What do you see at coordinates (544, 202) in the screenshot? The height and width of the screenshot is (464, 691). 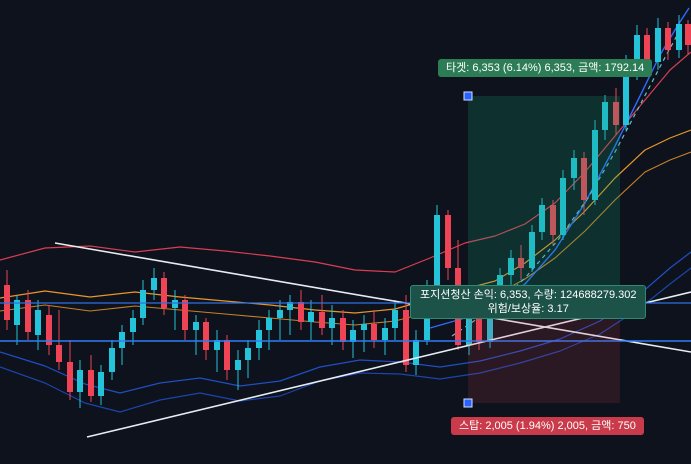 I see `profit-zone` at bounding box center [544, 202].